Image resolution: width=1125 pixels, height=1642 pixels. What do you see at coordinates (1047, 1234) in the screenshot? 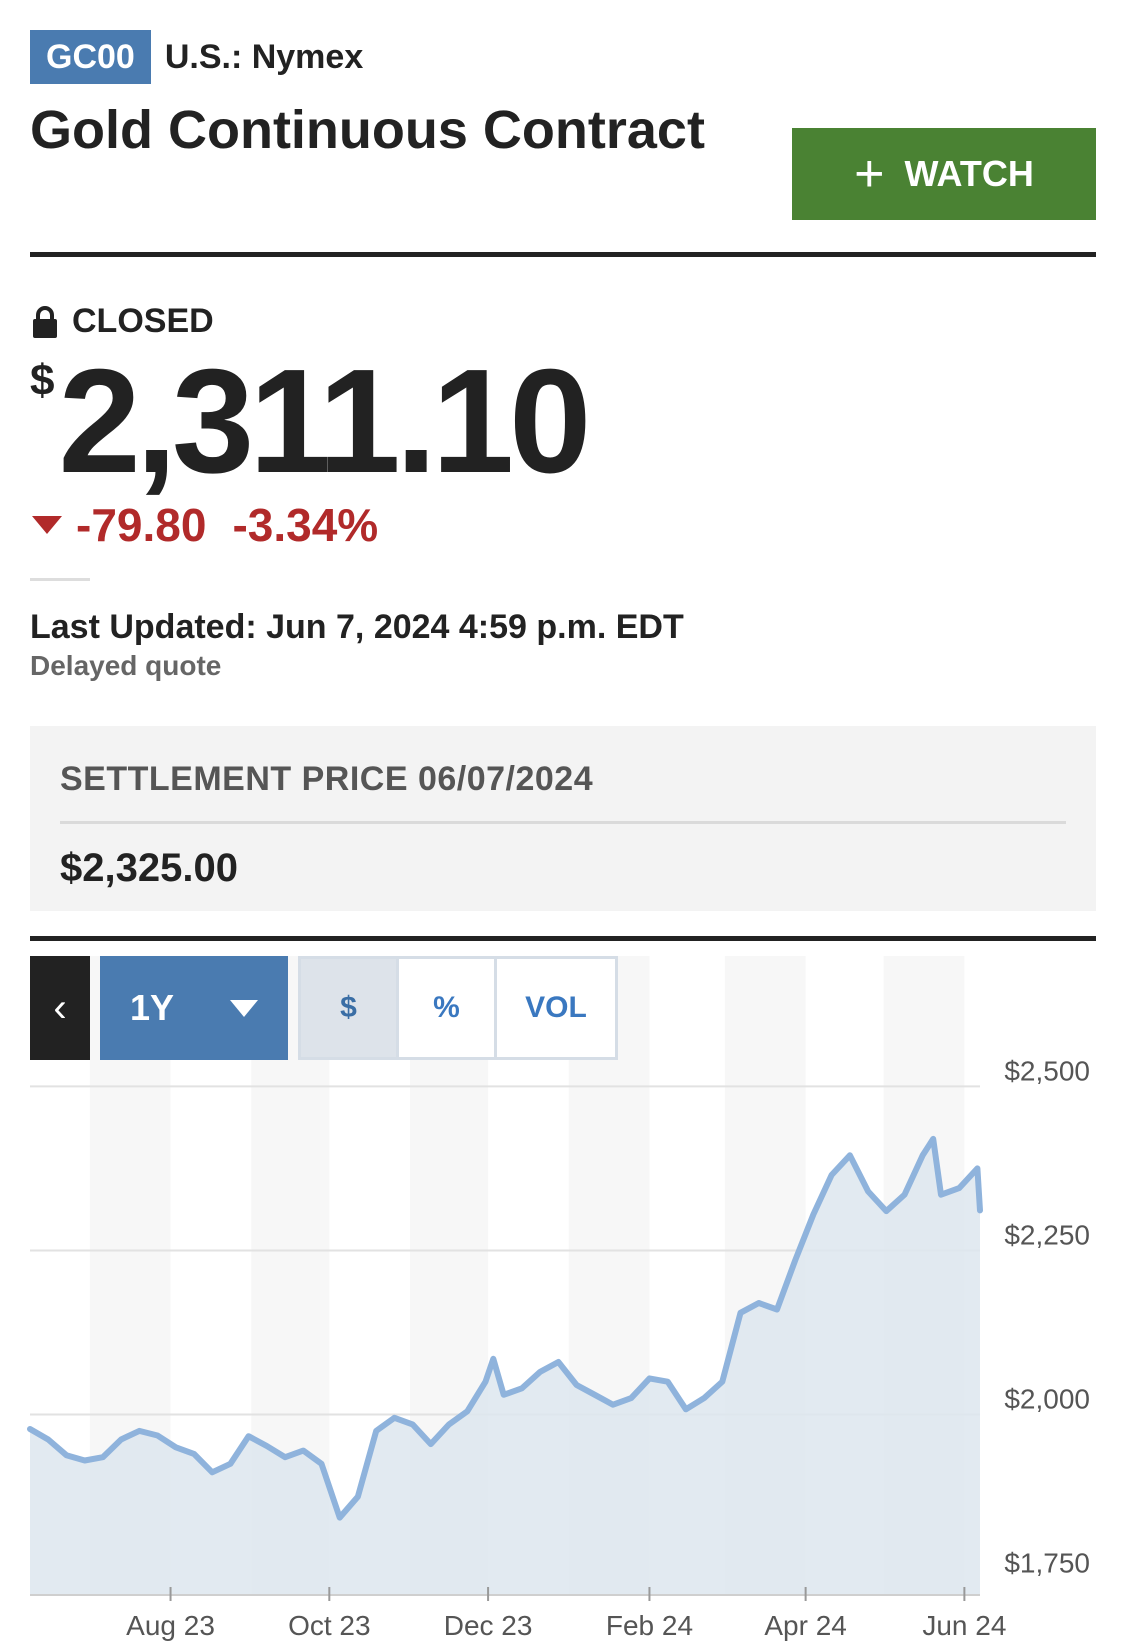
I see `y-tick-label: $2,250` at bounding box center [1047, 1234].